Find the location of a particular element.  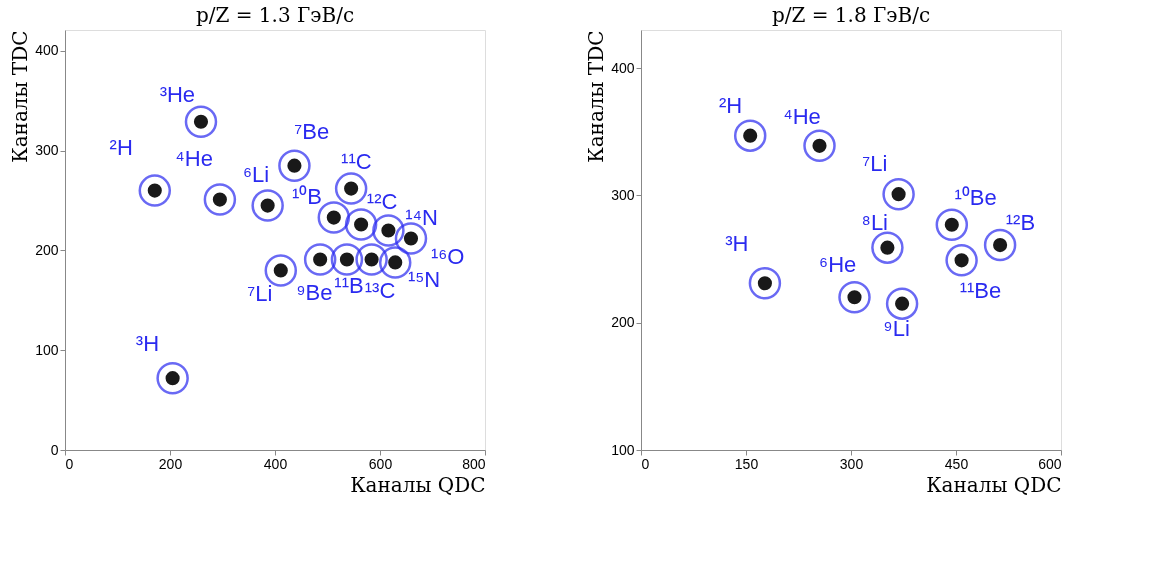

annotation: ¹⁵N is located at coordinates (424, 280).